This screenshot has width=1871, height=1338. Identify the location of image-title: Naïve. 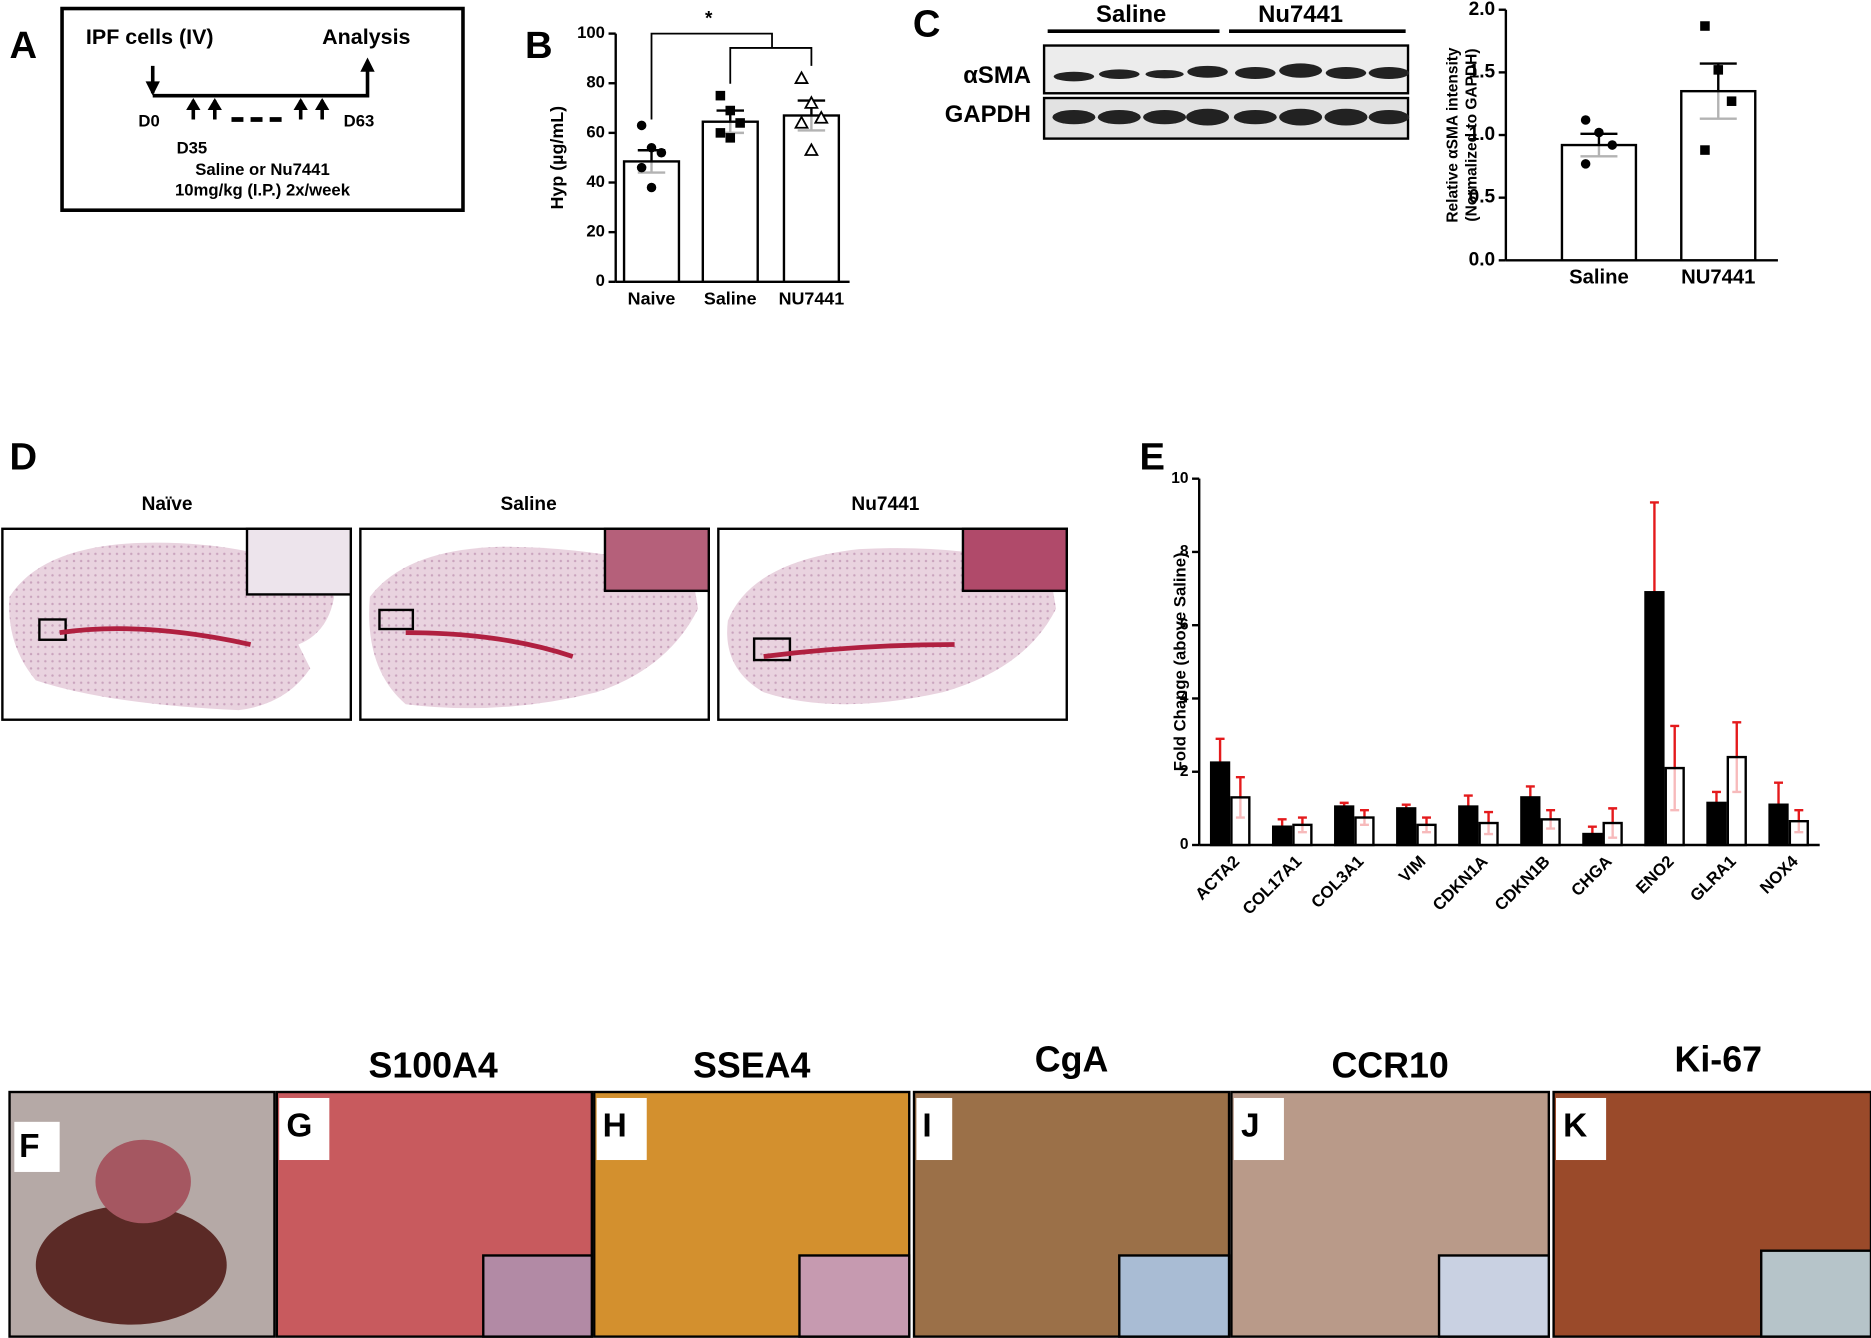
(167, 504).